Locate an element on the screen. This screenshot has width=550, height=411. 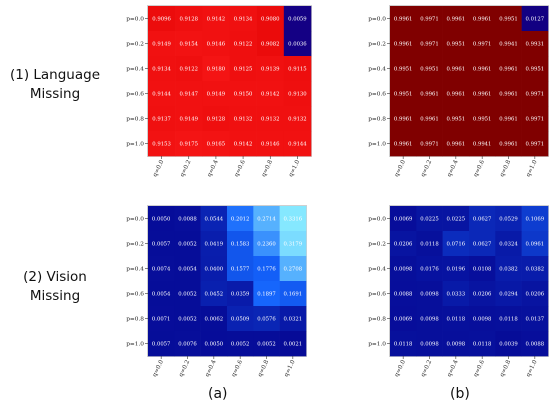
cell-value-label: 0.3179 is located at coordinates (293, 245).